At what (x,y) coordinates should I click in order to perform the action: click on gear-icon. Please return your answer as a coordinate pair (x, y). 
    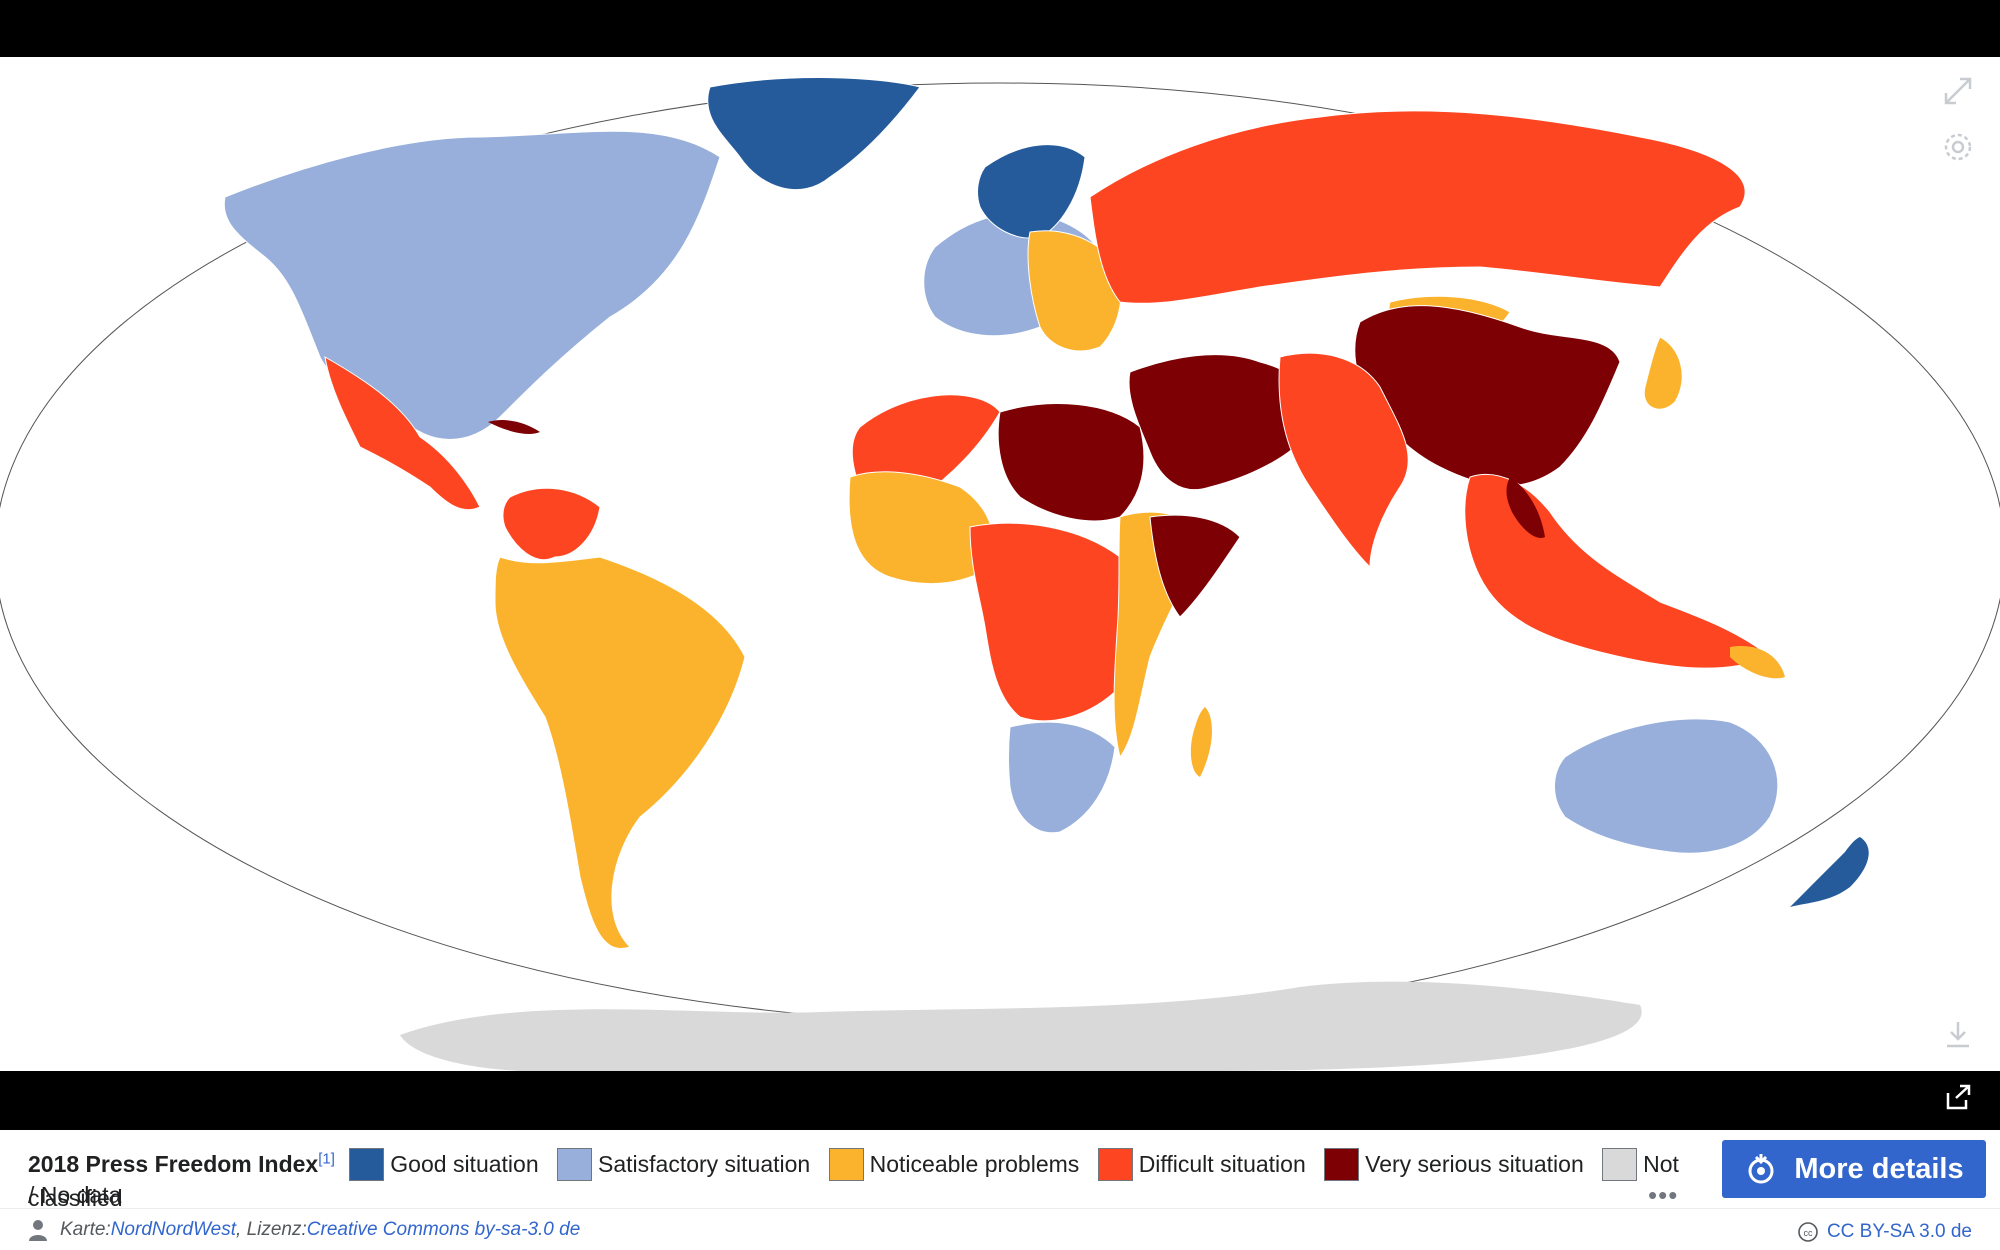
    Looking at the image, I should click on (1958, 147).